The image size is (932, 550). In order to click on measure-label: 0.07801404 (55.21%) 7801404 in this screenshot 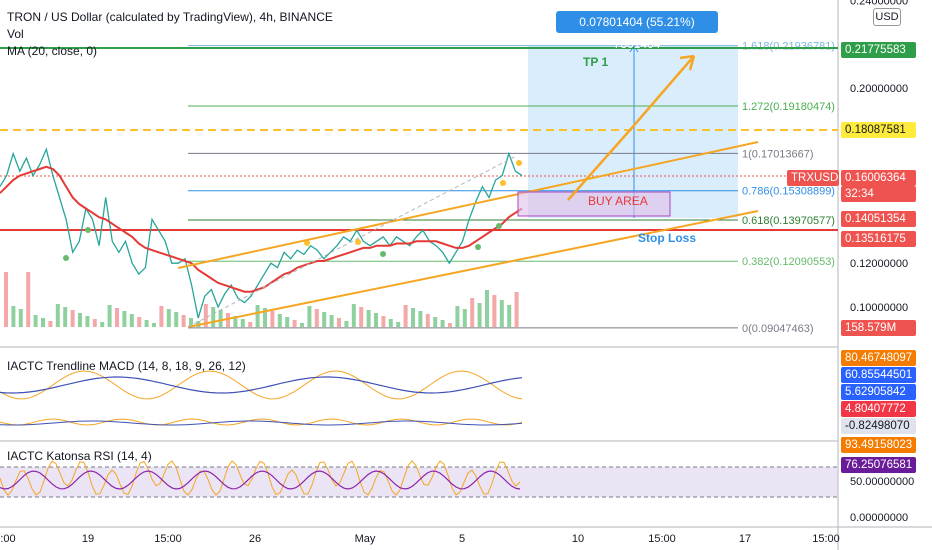, I will do `click(637, 31)`.